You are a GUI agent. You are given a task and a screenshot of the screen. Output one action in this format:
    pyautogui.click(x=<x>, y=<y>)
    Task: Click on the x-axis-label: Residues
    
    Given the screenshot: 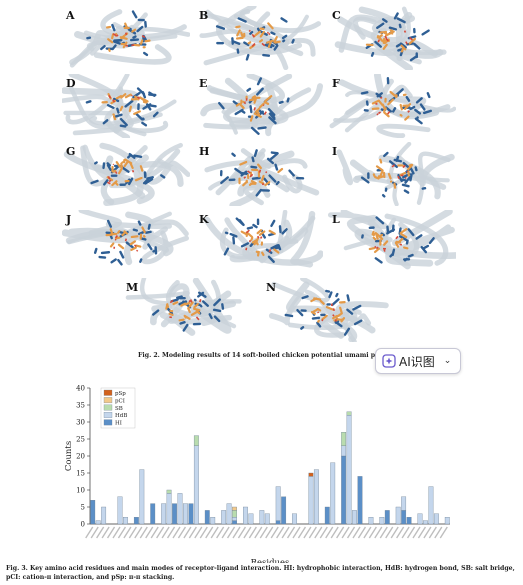 What is the action you would take?
    pyautogui.click(x=270, y=560)
    